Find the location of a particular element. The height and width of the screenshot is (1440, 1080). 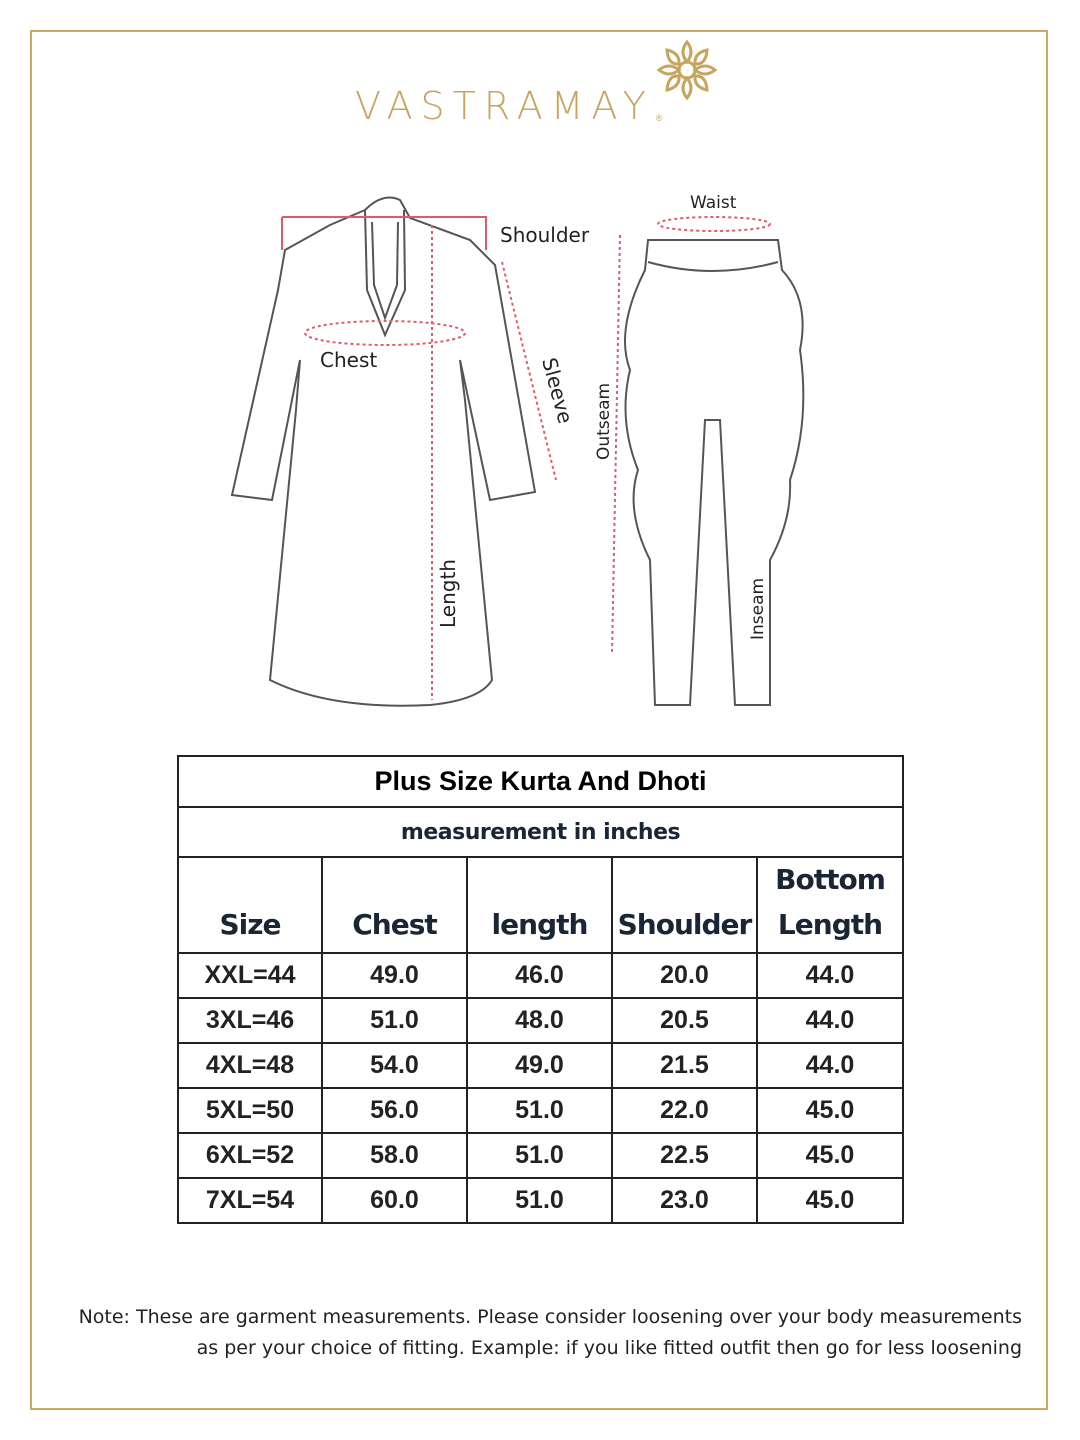

table-row: XXL=44 49.0 46.0 20.0 44.0 is located at coordinates (540, 975).